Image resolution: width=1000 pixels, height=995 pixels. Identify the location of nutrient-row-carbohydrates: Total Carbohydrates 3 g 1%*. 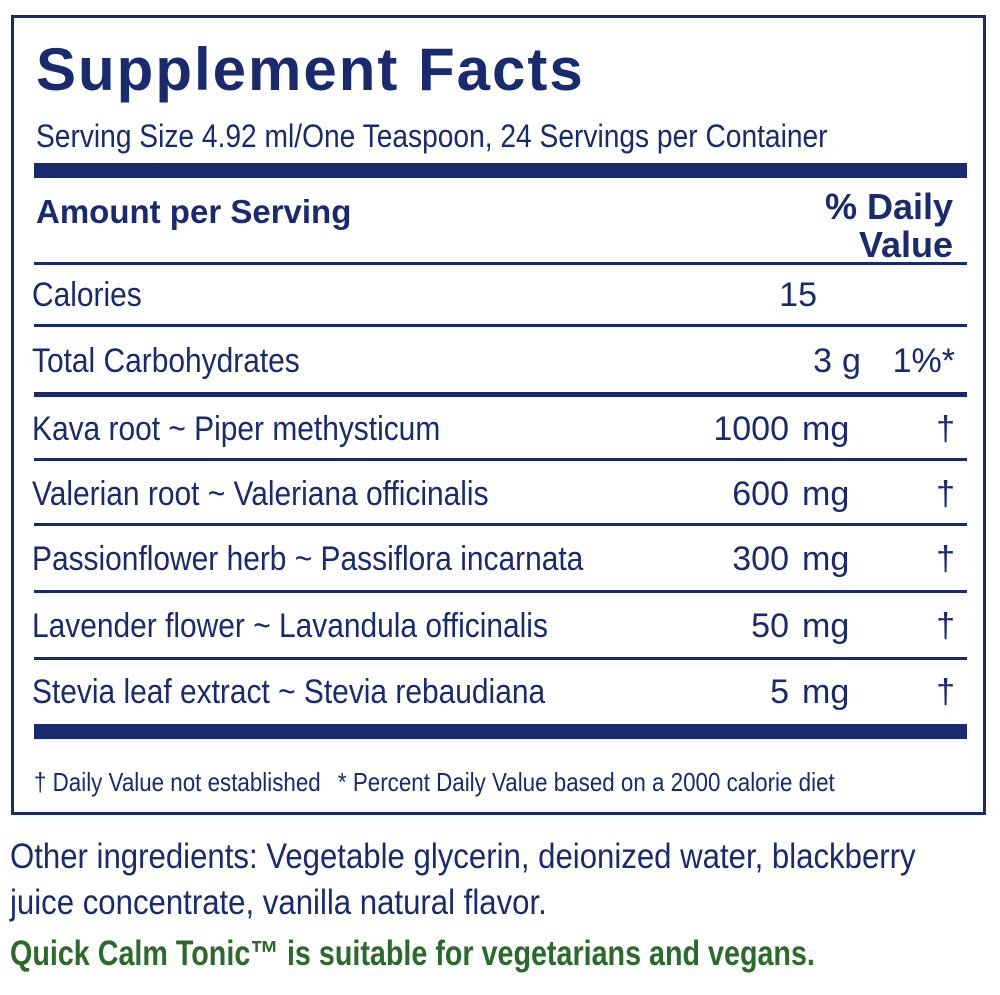
(499, 361).